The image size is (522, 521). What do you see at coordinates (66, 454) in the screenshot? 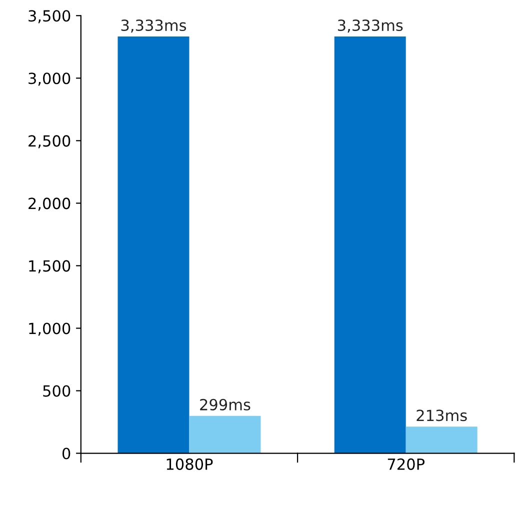
I see `y-tick-label: 0` at bounding box center [66, 454].